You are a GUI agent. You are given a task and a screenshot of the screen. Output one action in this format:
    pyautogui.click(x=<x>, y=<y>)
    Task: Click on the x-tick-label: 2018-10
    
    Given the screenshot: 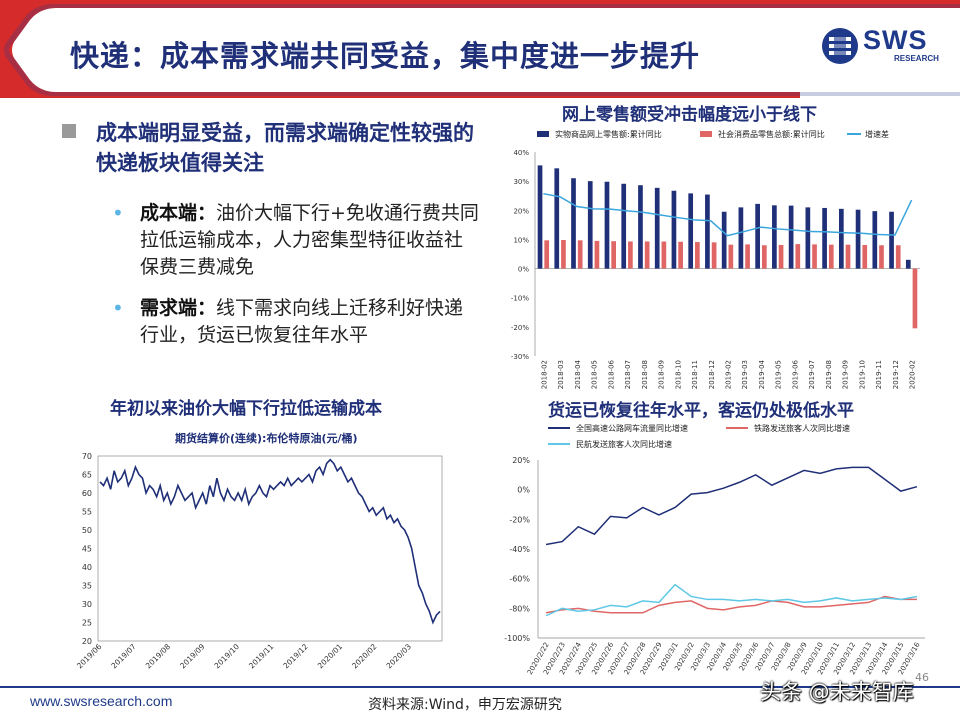 What is the action you would take?
    pyautogui.click(x=678, y=374)
    